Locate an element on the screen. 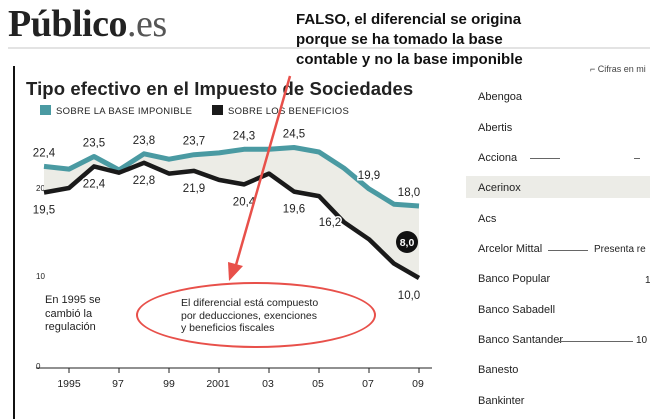  note-arrow-line is located at coordinates (263, 170).